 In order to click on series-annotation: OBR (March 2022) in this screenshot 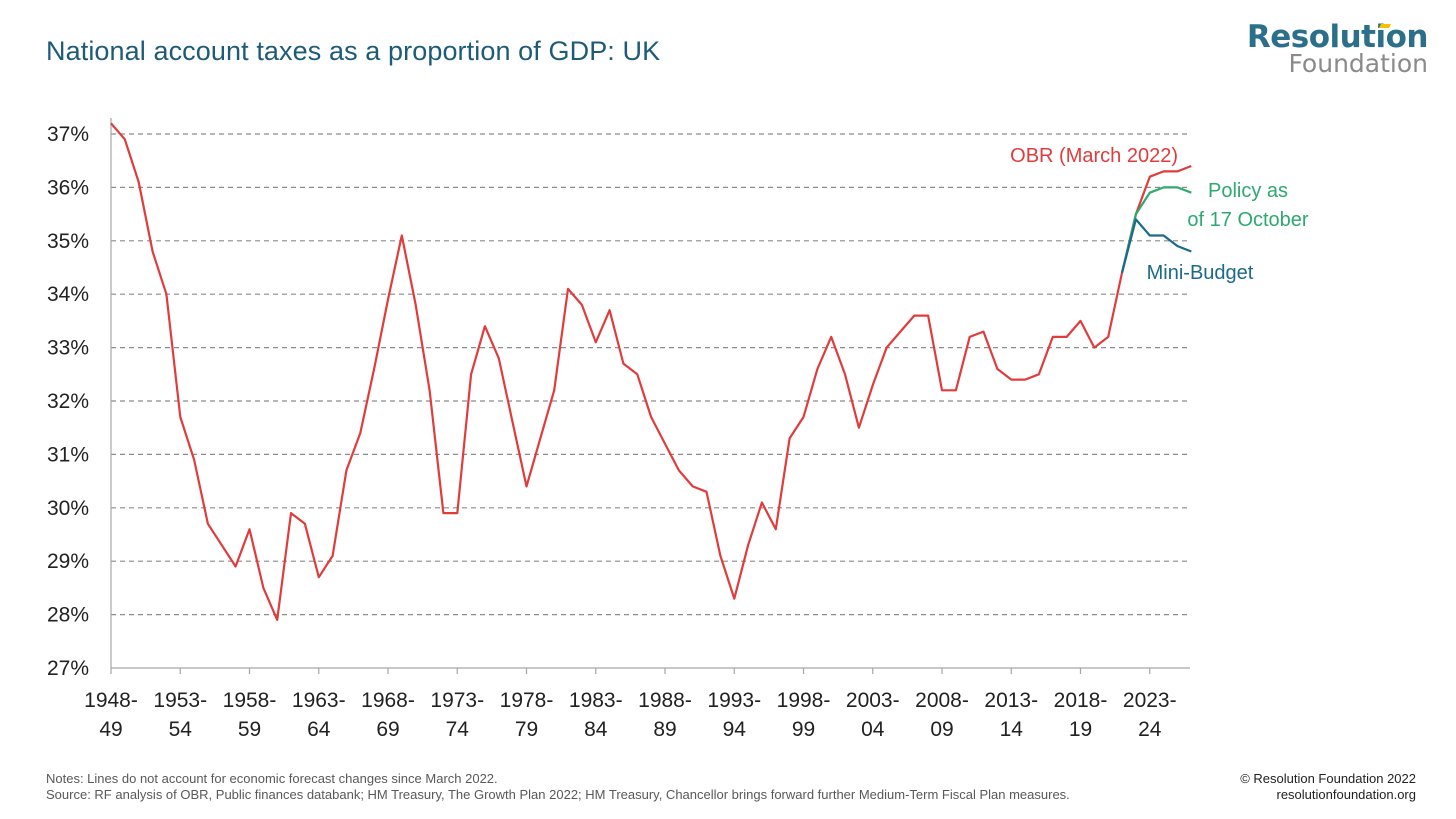, I will do `click(1094, 156)`.